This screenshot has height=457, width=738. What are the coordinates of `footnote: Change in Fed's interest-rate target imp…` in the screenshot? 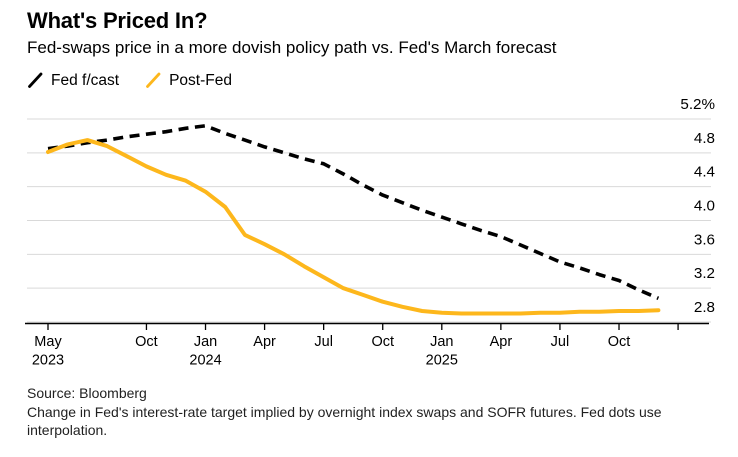 It's located at (344, 421).